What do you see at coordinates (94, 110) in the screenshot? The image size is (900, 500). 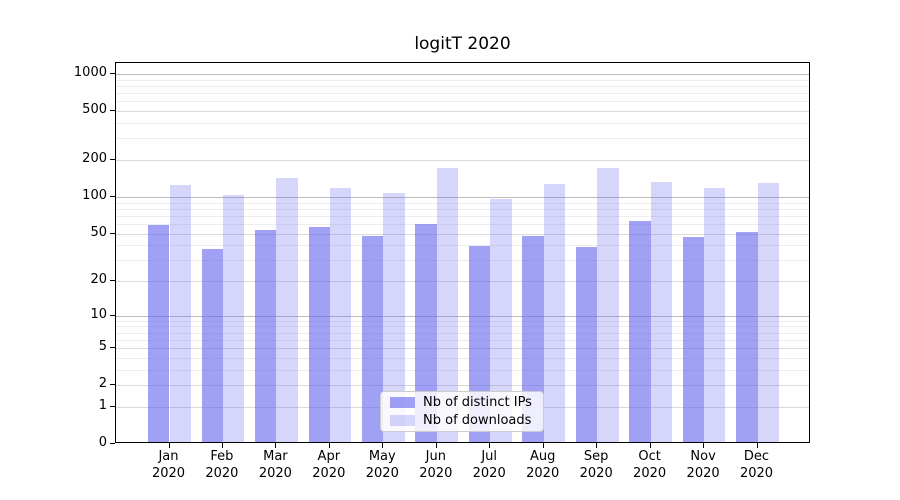 I see `y-tick-label: 500` at bounding box center [94, 110].